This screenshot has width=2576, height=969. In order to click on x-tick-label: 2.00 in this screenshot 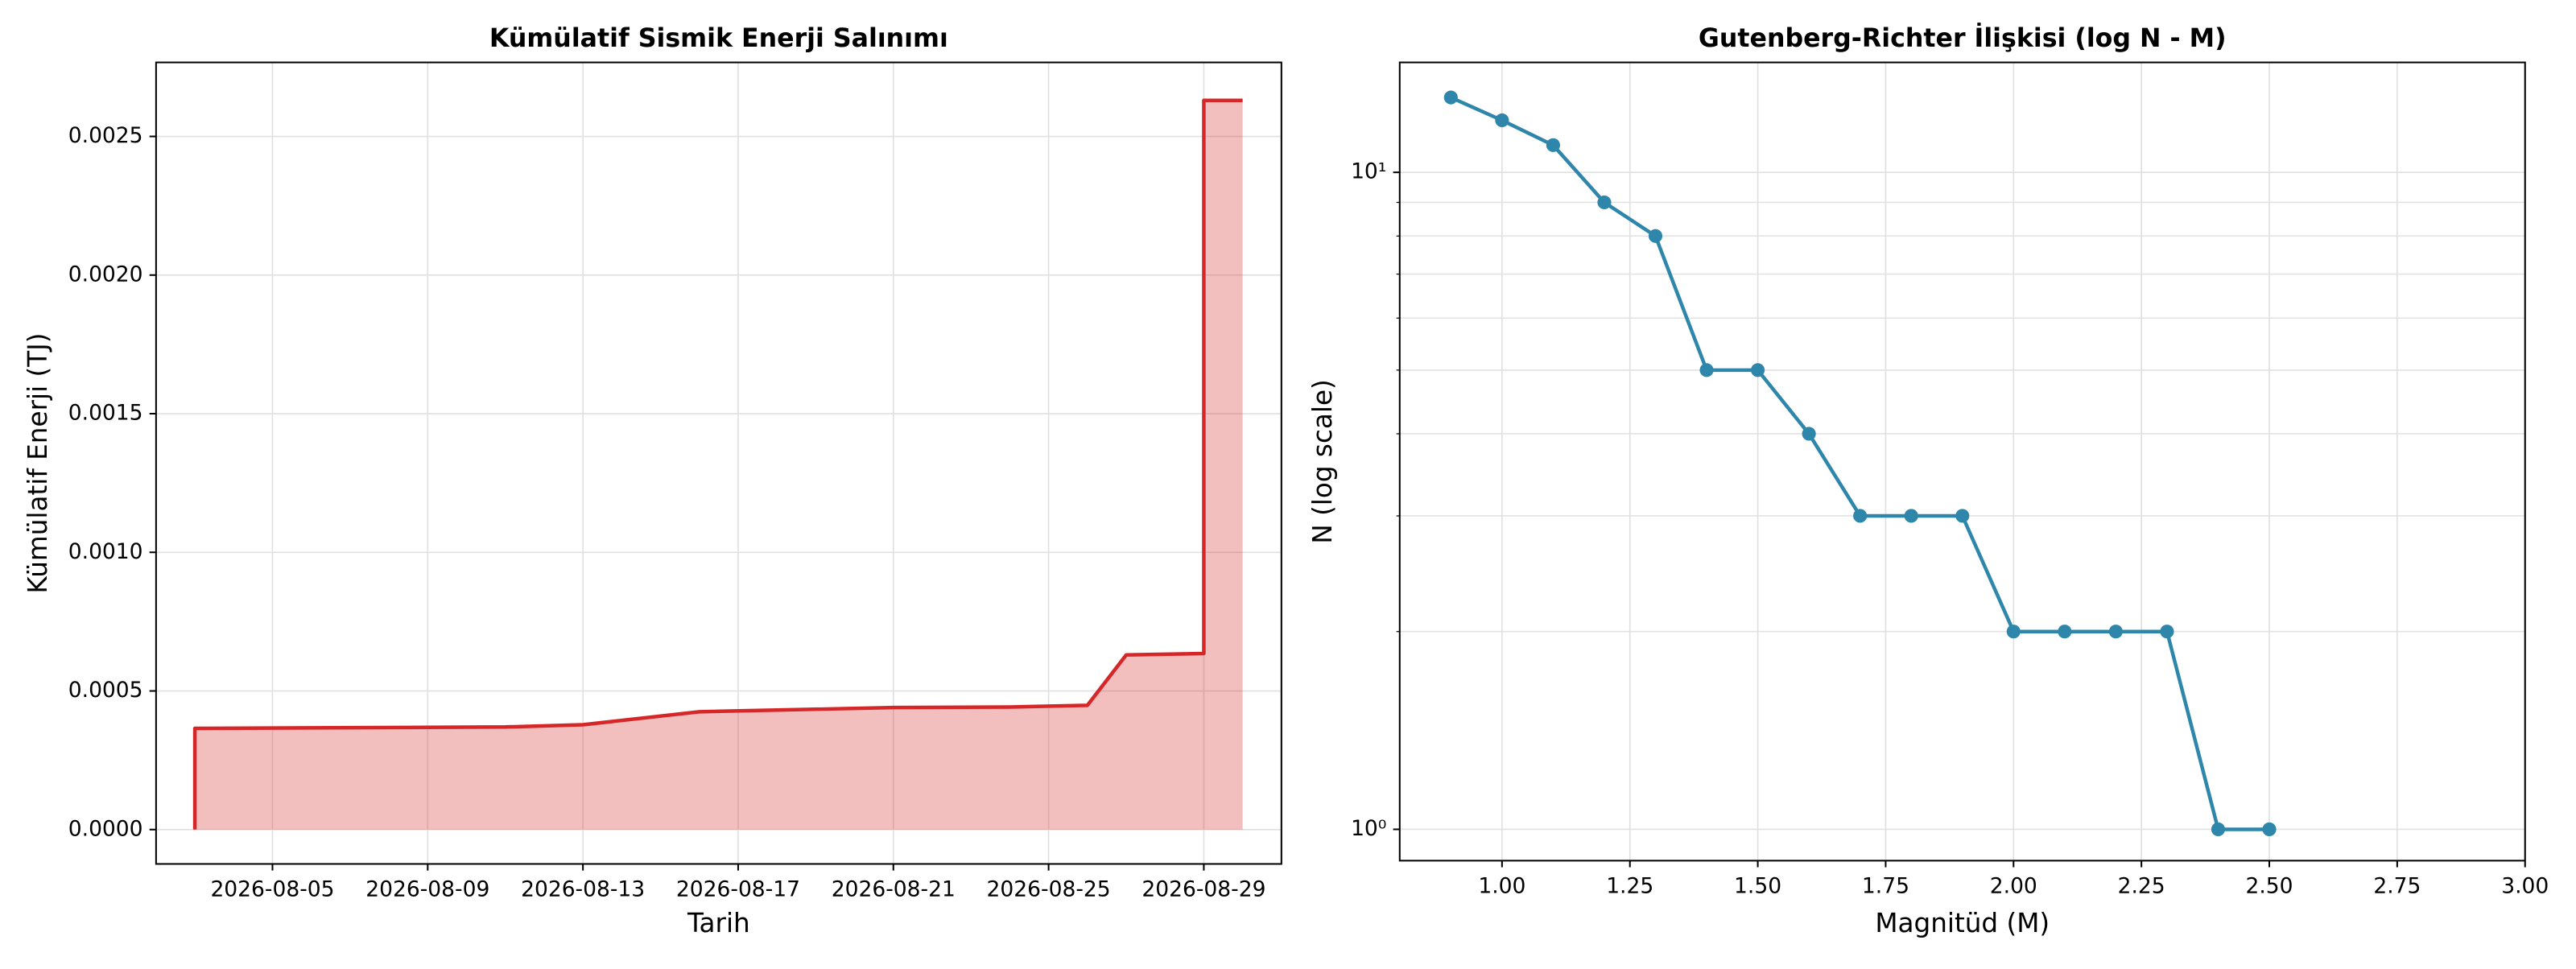, I will do `click(2014, 886)`.